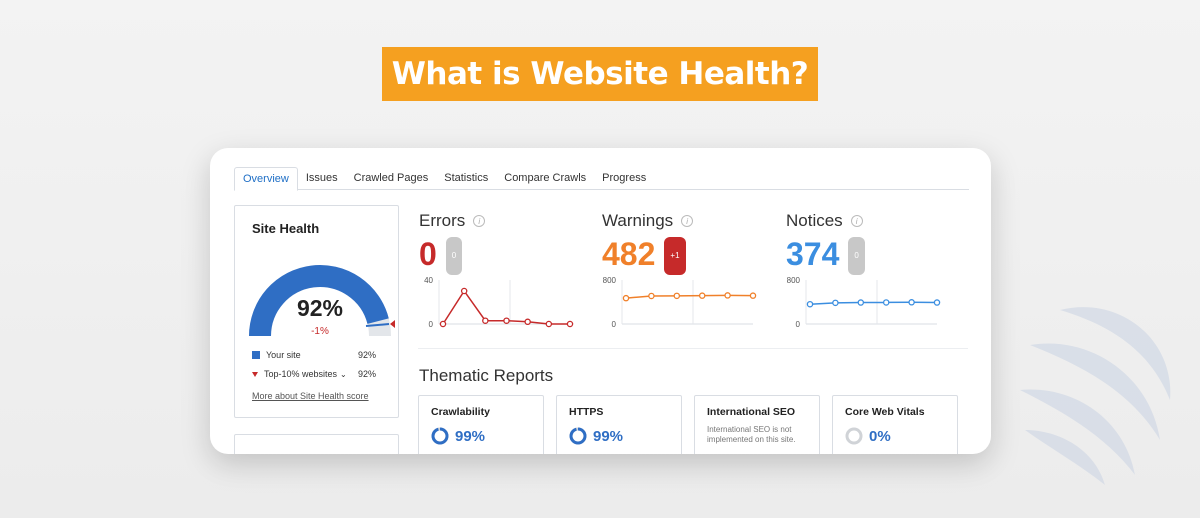  What do you see at coordinates (442, 220) in the screenshot?
I see `errors-label: Errors` at bounding box center [442, 220].